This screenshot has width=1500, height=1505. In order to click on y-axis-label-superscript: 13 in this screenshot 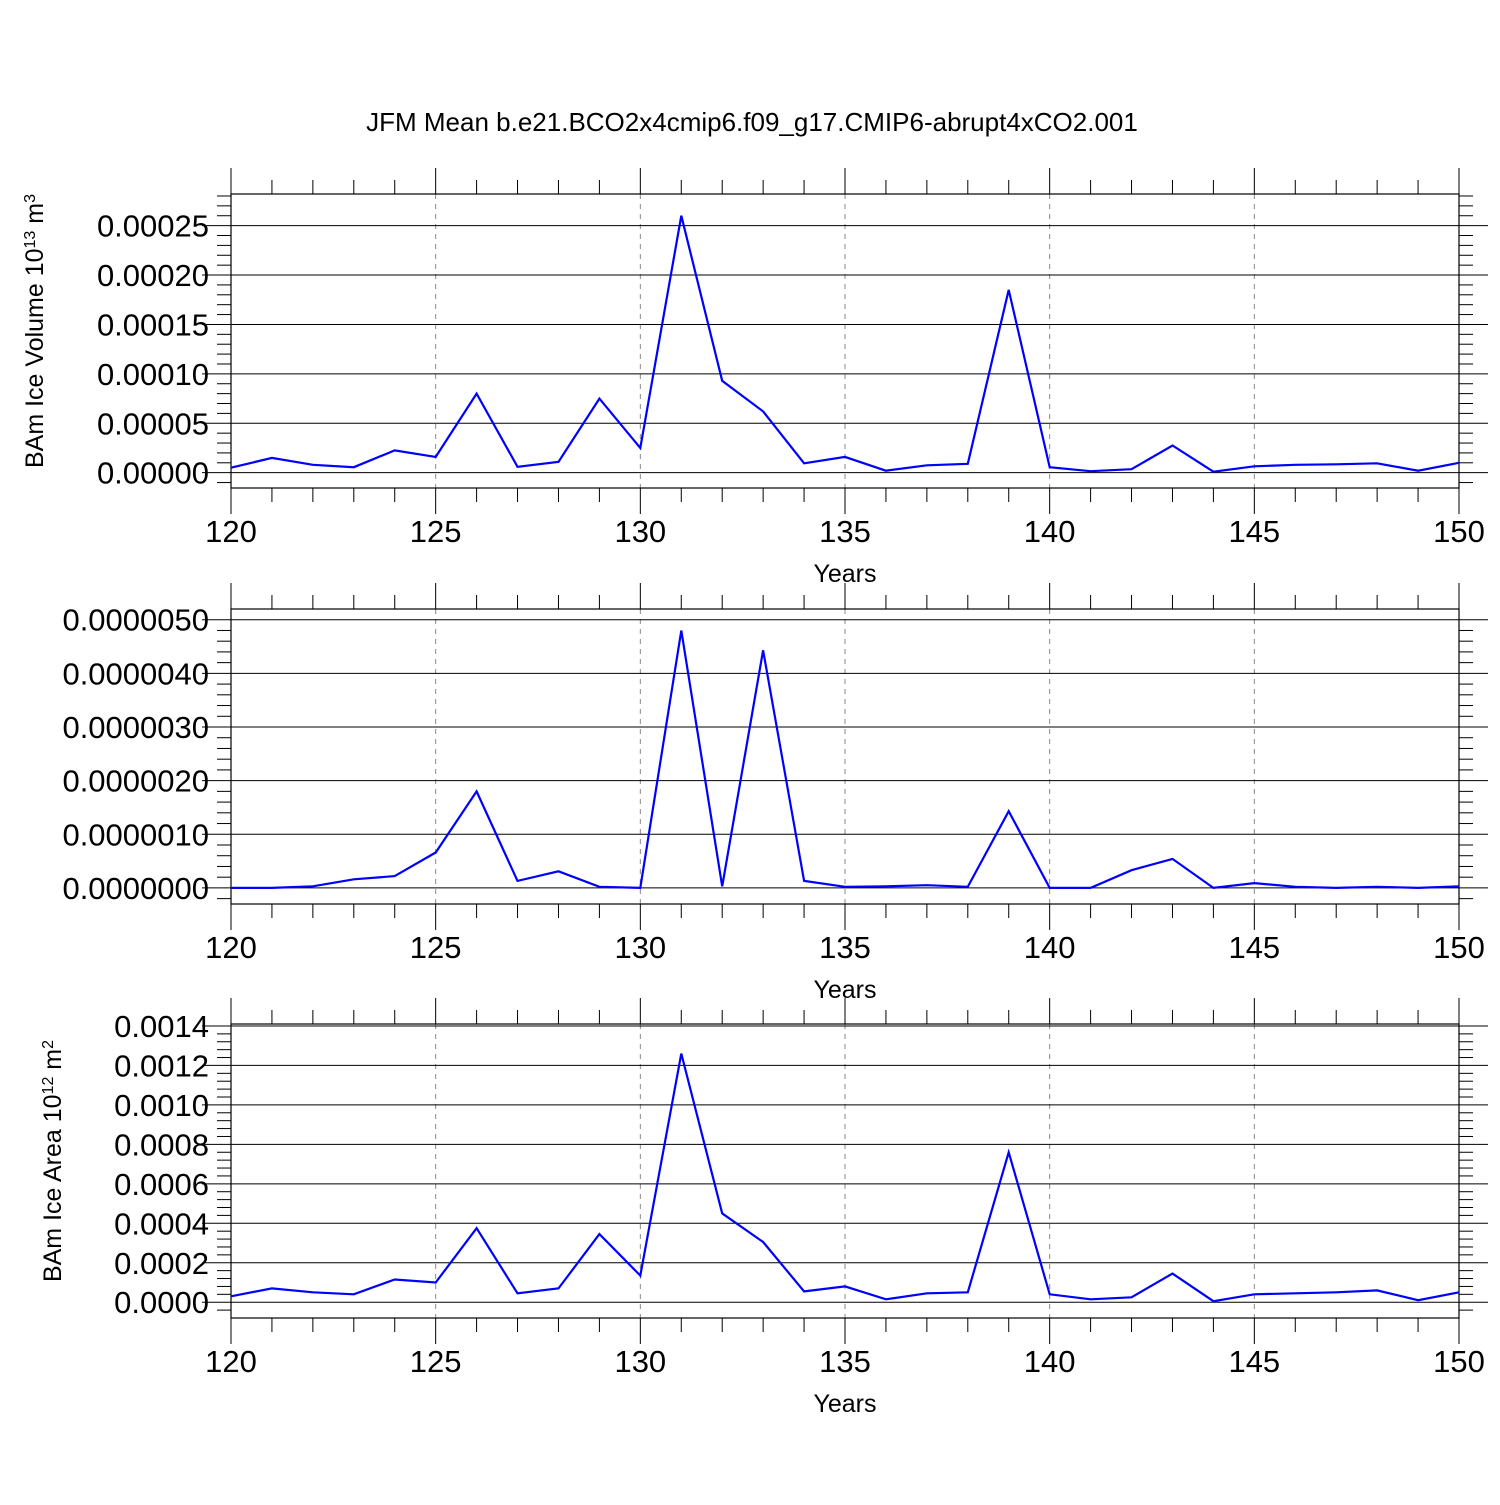, I will do `click(30, 240)`.